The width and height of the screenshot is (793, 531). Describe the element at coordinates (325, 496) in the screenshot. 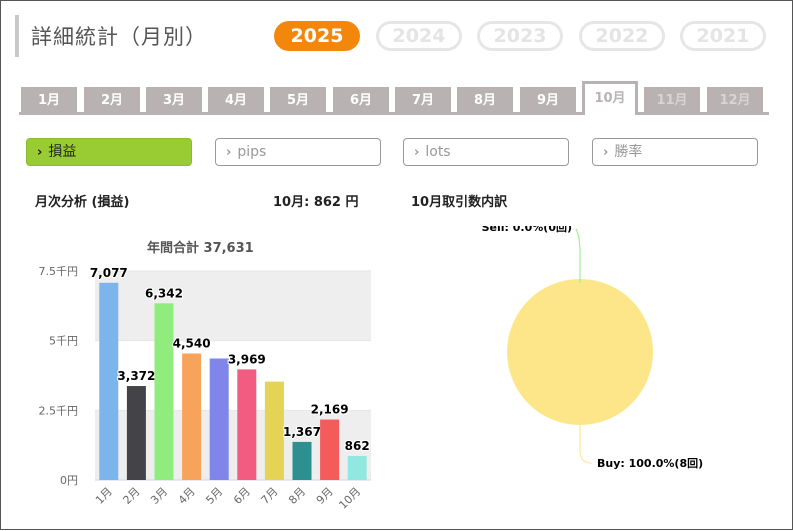

I see `x-tick-label: 9月` at that location.